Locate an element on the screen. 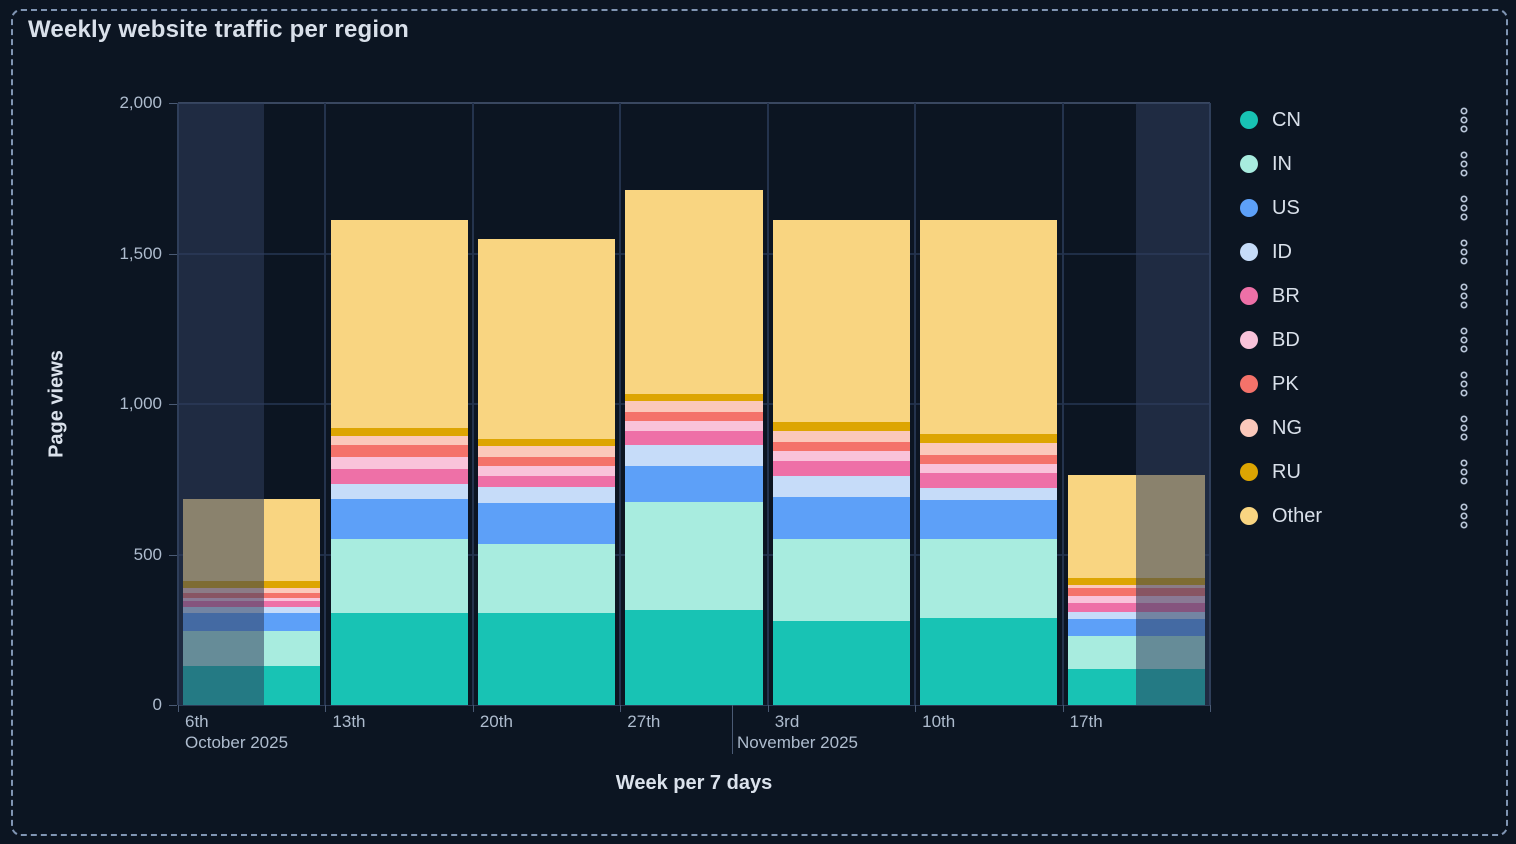 This screenshot has width=1516, height=844. y-tick-label: 500 is located at coordinates (147, 554).